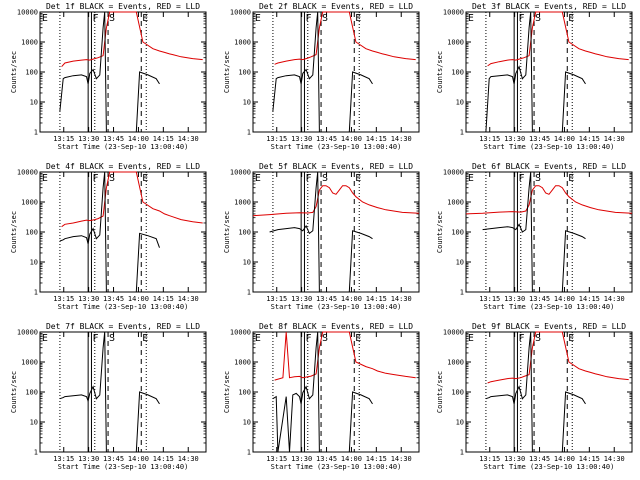 The width and height of the screenshot is (640, 480). I want to click on marker-label-e1: E, so click(471, 338).